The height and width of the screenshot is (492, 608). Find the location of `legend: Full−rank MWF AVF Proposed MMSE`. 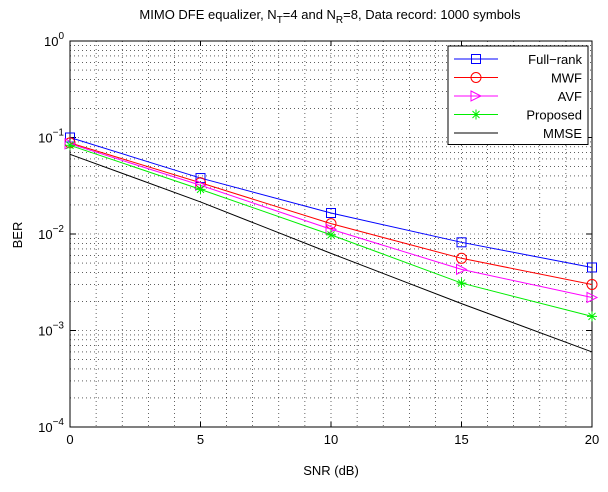

legend: Full−rank MWF AVF Proposed MMSE is located at coordinates (518, 95).